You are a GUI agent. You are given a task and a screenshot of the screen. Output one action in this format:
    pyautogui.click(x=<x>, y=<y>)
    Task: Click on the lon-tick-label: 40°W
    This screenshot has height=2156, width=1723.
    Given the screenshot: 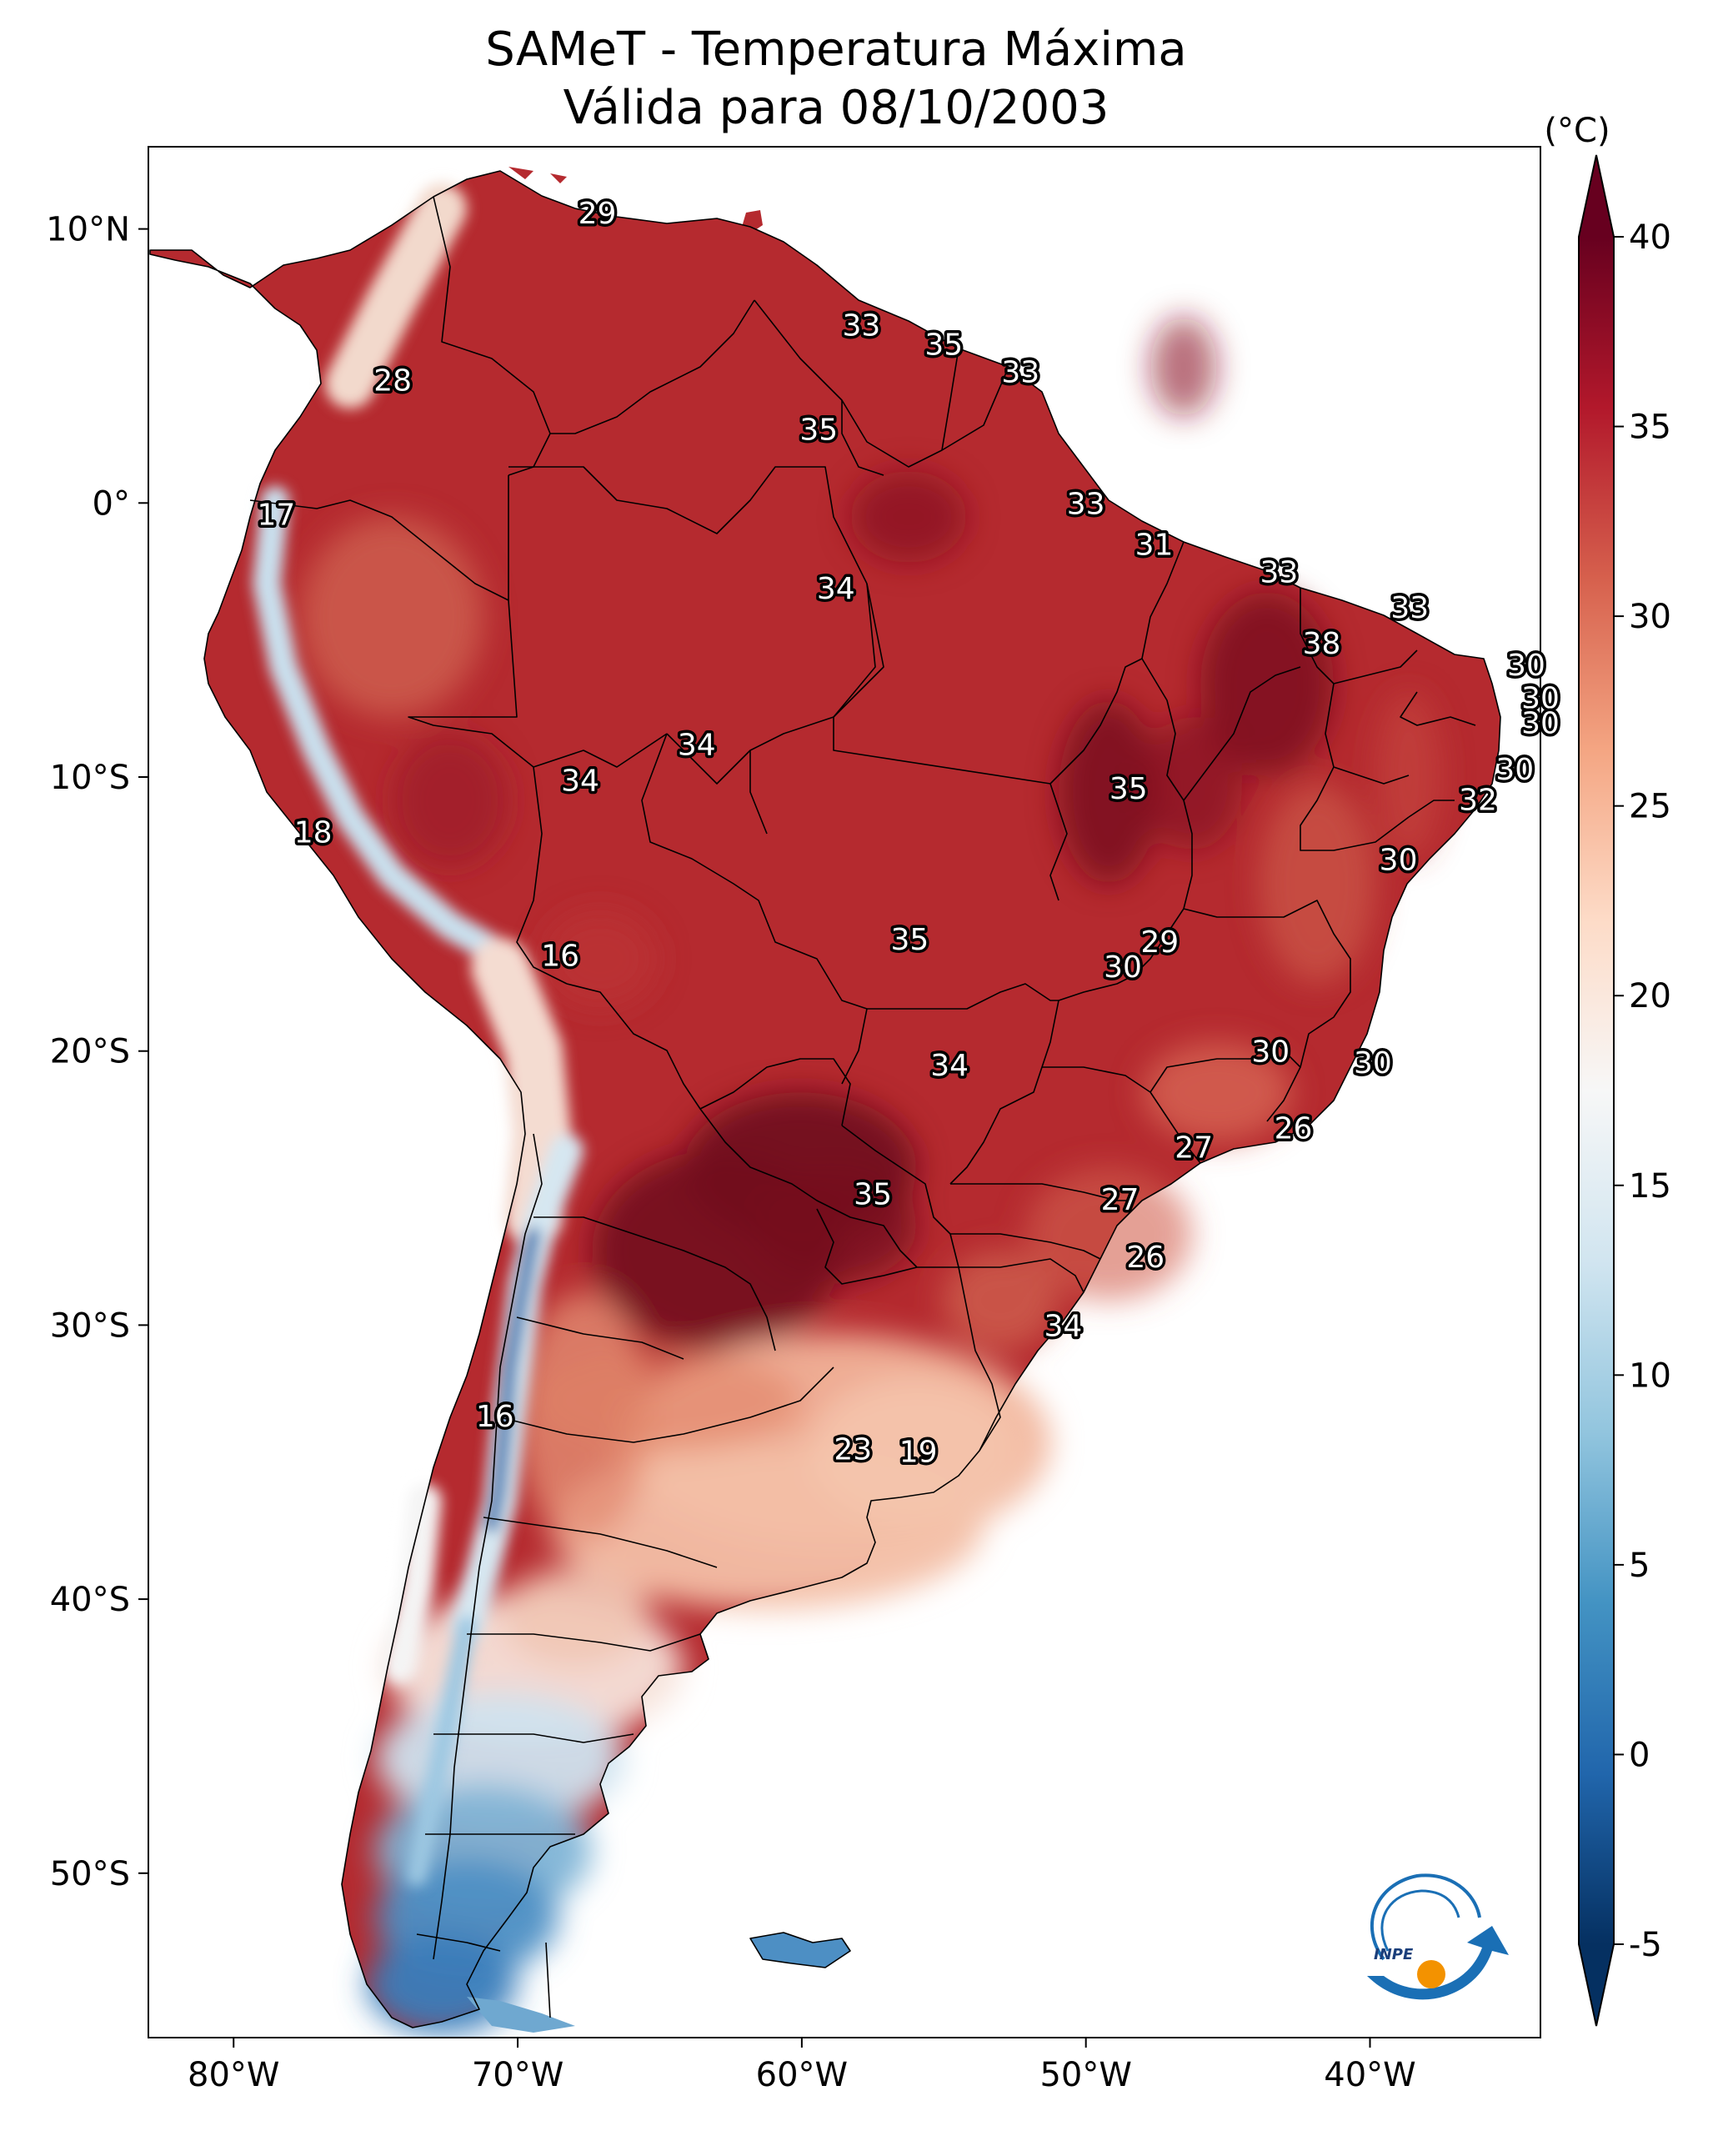 What is the action you would take?
    pyautogui.click(x=1369, y=2075)
    